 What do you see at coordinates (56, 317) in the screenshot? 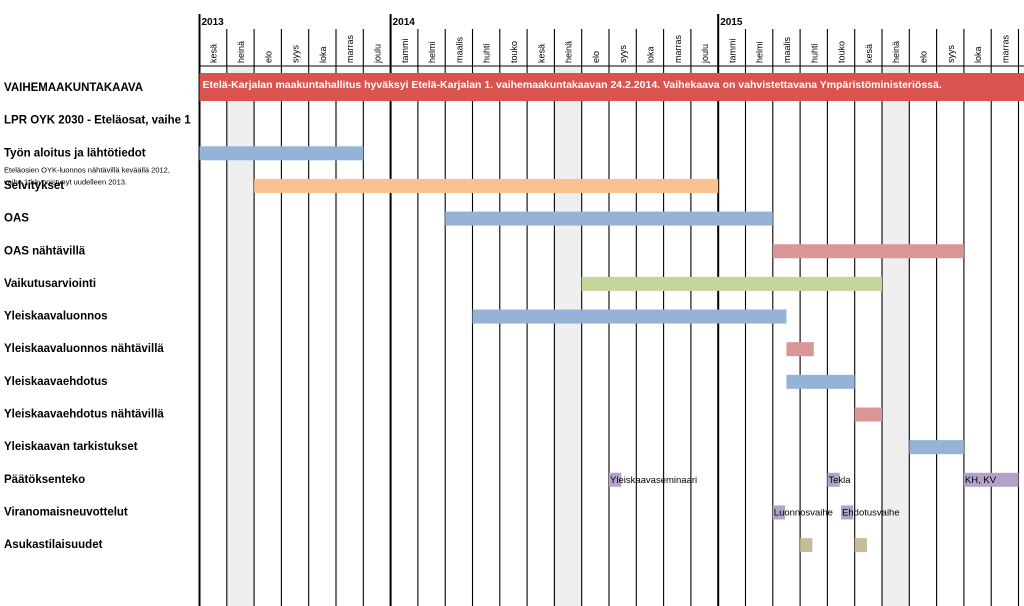
I see `row-label: Yleiskaavaluonnos` at bounding box center [56, 317].